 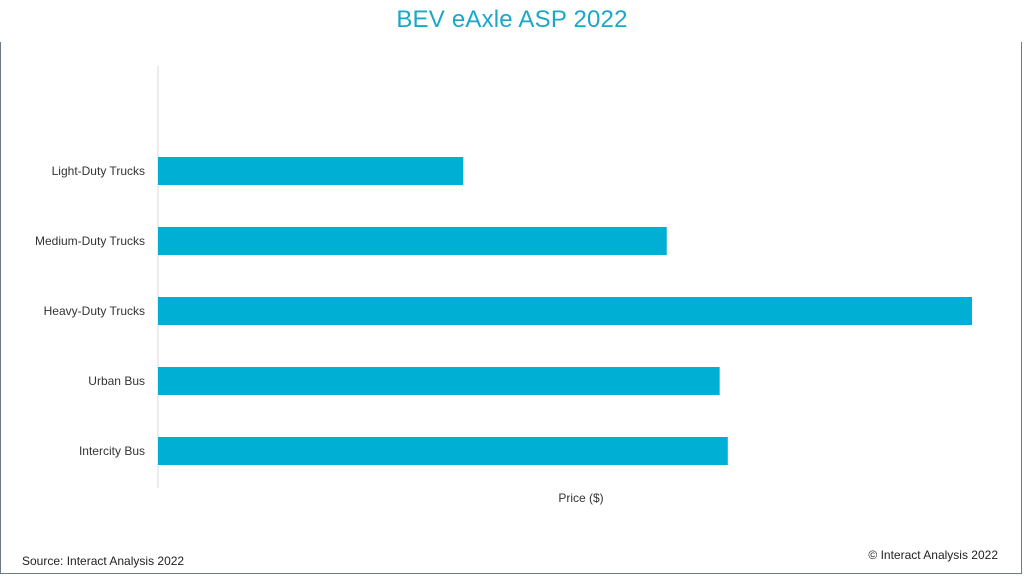 I want to click on bar-intercity-bus, so click(x=443, y=451).